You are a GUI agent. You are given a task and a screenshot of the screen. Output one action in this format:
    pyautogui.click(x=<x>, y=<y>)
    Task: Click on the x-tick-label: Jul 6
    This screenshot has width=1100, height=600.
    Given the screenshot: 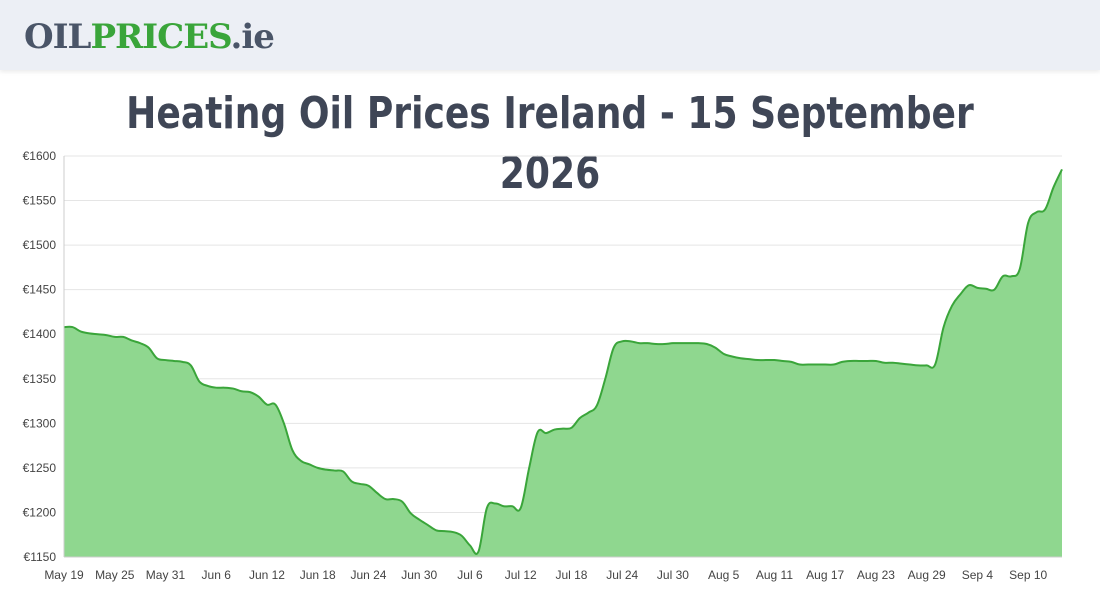 What is the action you would take?
    pyautogui.click(x=470, y=575)
    